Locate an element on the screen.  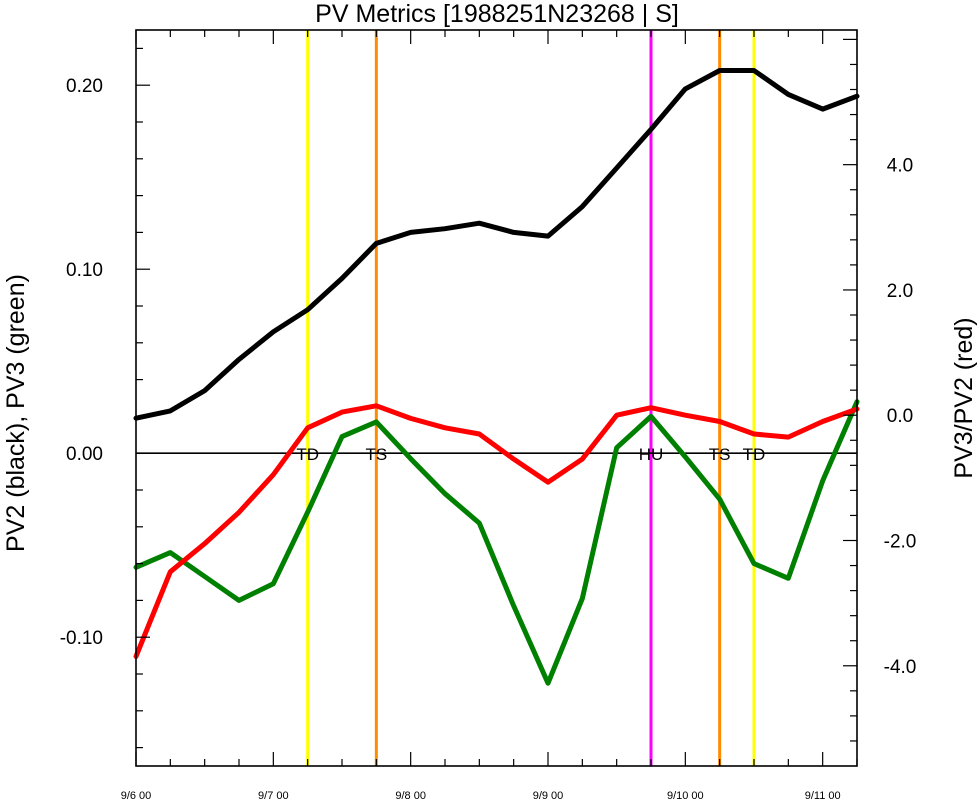
y-right-tick-label: -2.0 is located at coordinates (900, 542).